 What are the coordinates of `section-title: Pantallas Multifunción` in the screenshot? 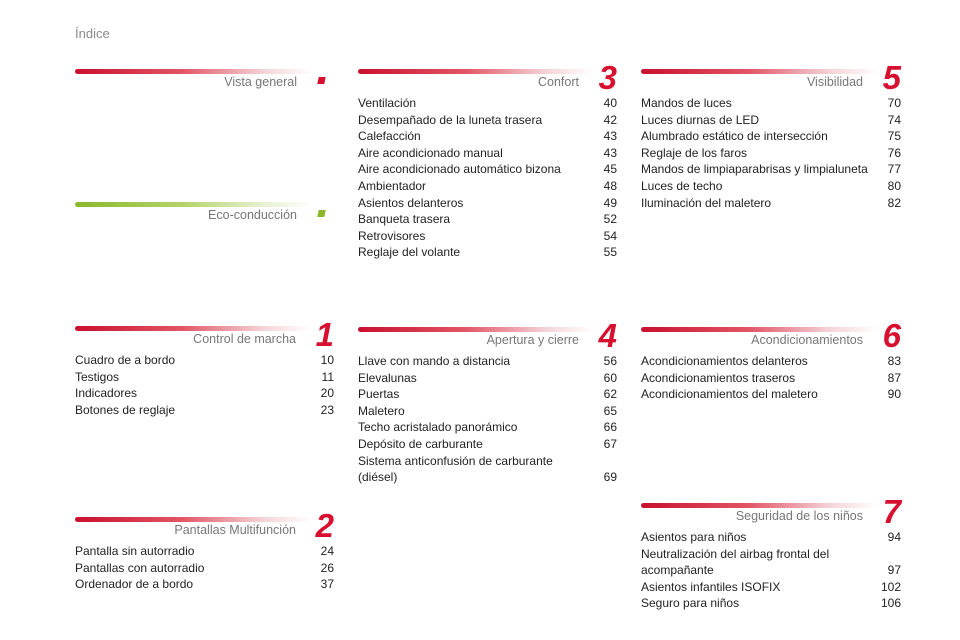 It's located at (235, 530).